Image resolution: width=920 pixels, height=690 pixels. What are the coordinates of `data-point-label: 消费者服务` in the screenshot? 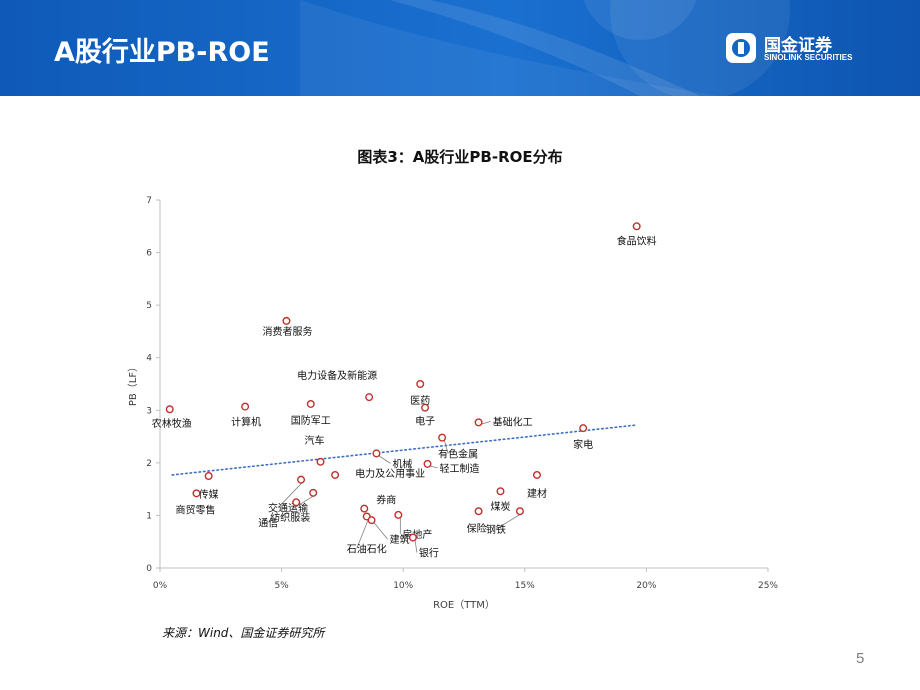 It's located at (287, 331).